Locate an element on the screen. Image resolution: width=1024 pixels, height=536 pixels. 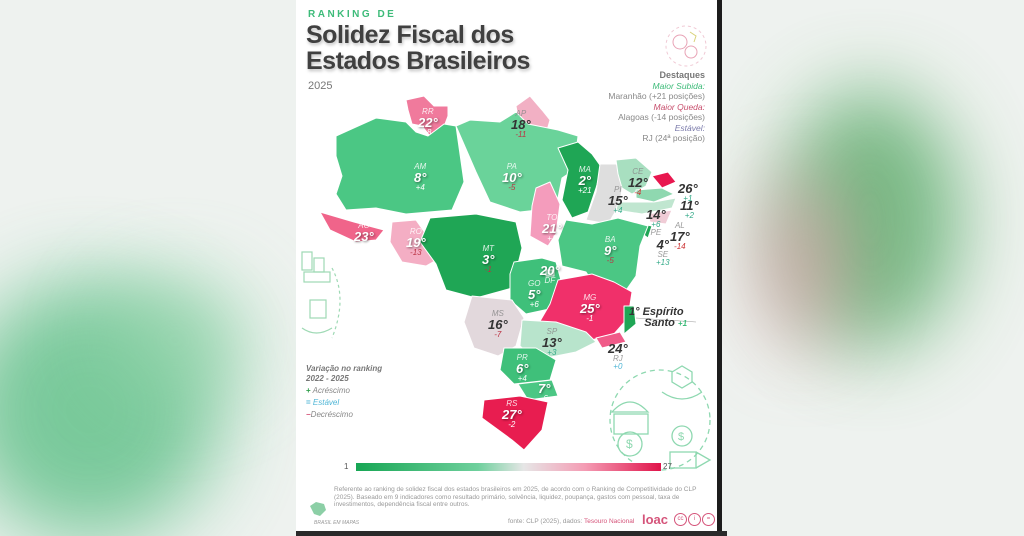
label-rn: 26° +1 is located at coordinates (688, 192).